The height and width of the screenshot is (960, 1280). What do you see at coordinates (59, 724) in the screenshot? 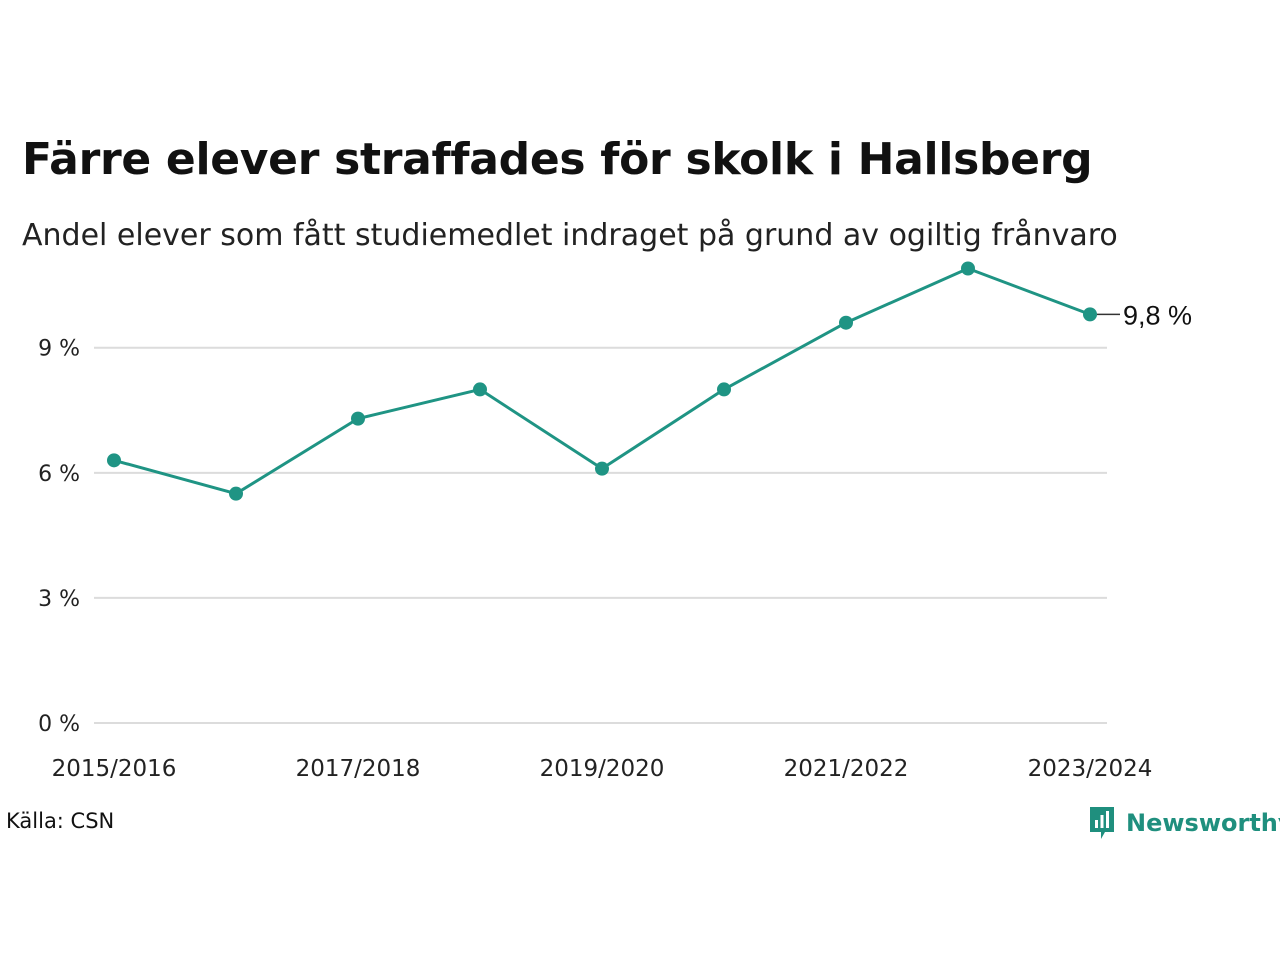
I see `y-tick-label: 0 %` at bounding box center [59, 724].